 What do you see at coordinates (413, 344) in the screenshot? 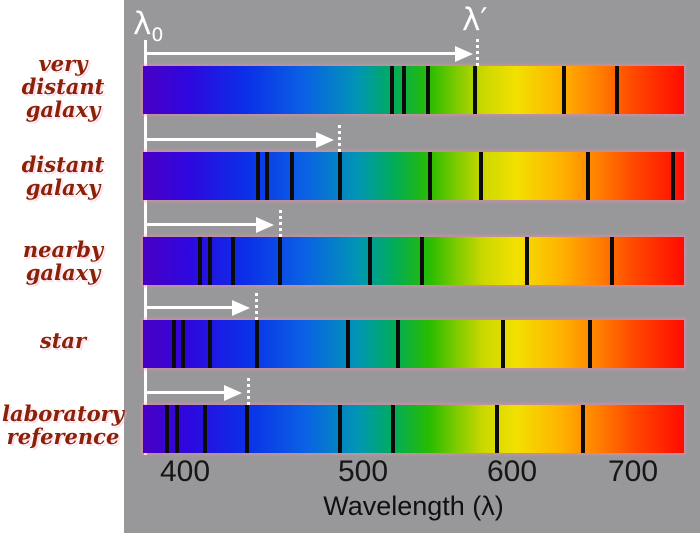
I see `spectrum-star` at bounding box center [413, 344].